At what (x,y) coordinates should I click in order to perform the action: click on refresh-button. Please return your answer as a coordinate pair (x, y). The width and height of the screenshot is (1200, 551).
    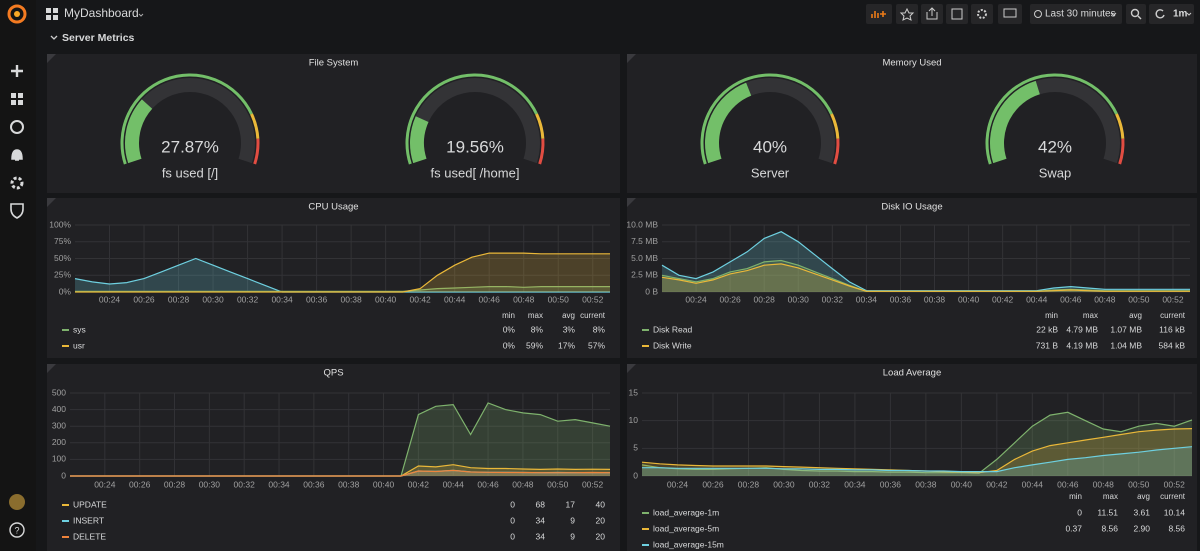
    Looking at the image, I should click on (1171, 14).